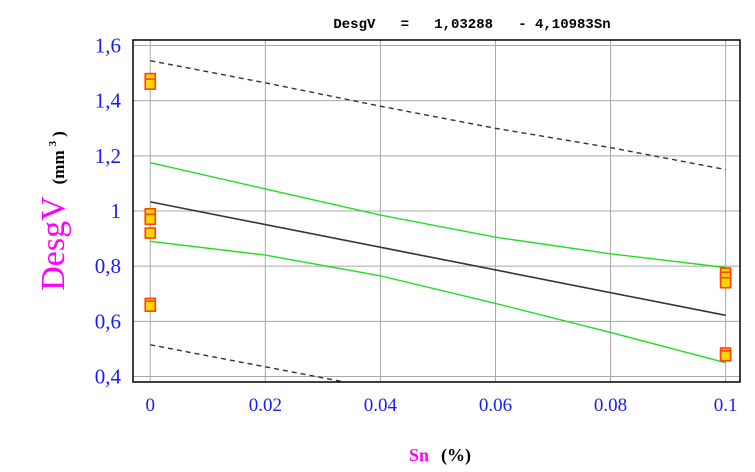 Image resolution: width=755 pixels, height=472 pixels. What do you see at coordinates (116, 211) in the screenshot?
I see `y-tick-label: 1` at bounding box center [116, 211].